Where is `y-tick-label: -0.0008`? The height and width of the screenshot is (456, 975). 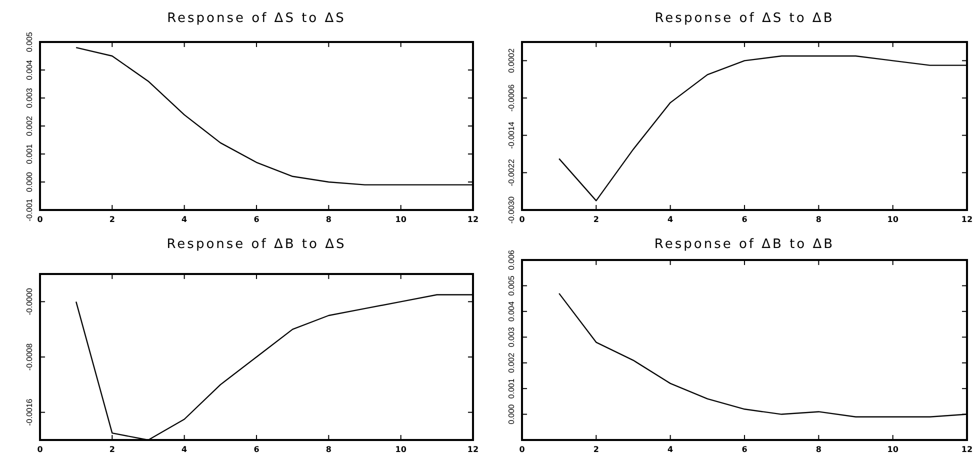 y-tick-label: -0.0008 is located at coordinates (29, 356).